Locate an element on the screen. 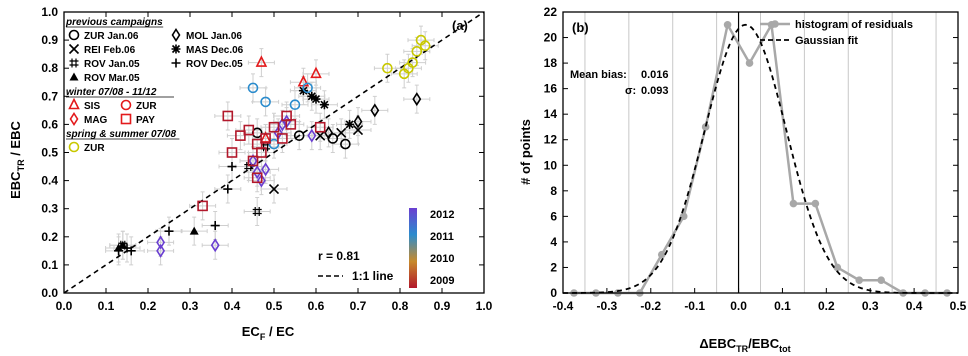  y-tick-label: 2 is located at coordinates (553, 267).